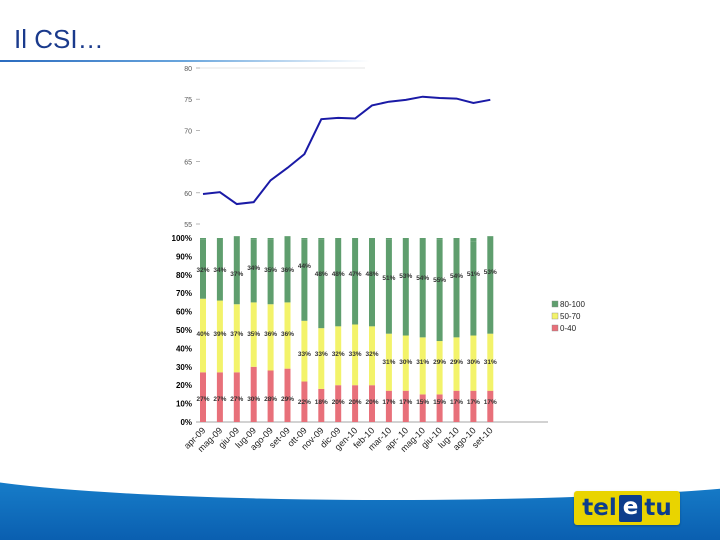  What do you see at coordinates (236, 334) in the screenshot?
I see `data-label-50-70-giu-09: 37%` at bounding box center [236, 334].